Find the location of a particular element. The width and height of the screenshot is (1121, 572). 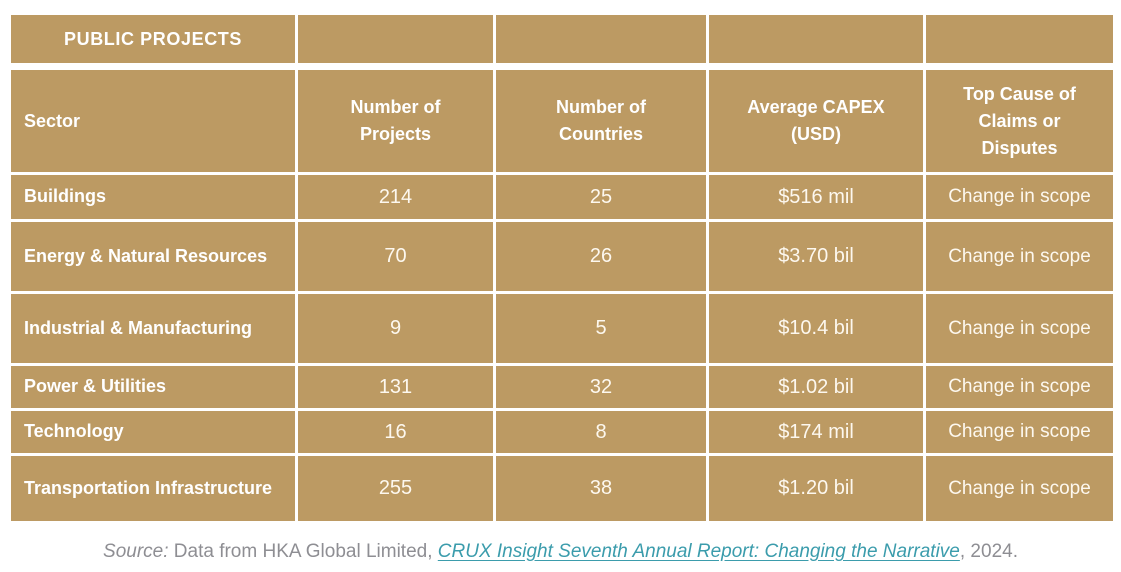

source-suffix: , 2024. is located at coordinates (988, 551).